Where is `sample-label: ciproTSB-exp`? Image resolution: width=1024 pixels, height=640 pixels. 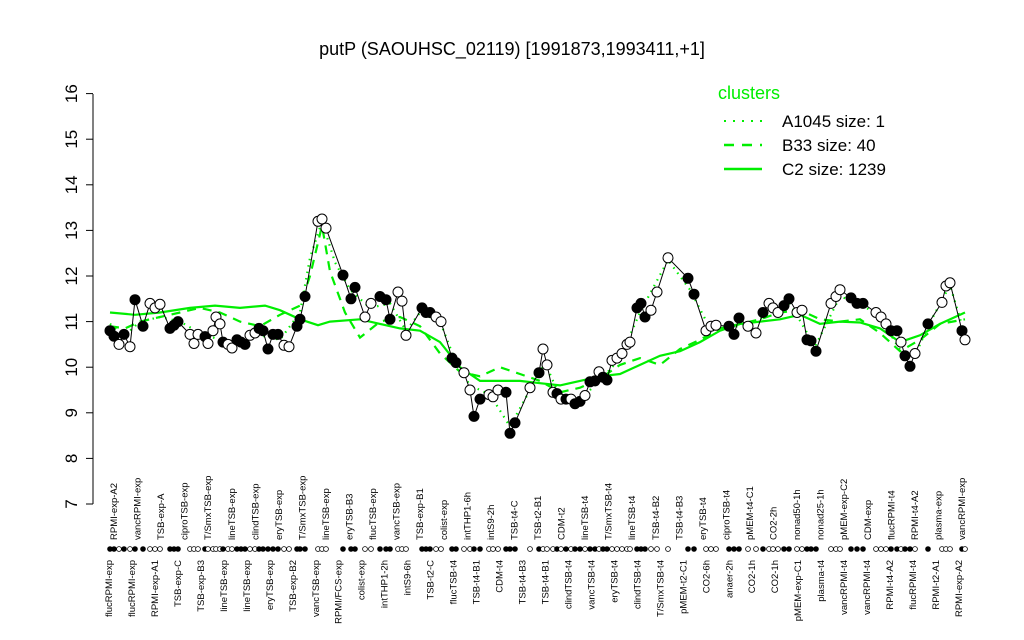
sample-label: ciproTSB-exp is located at coordinates (185, 511).